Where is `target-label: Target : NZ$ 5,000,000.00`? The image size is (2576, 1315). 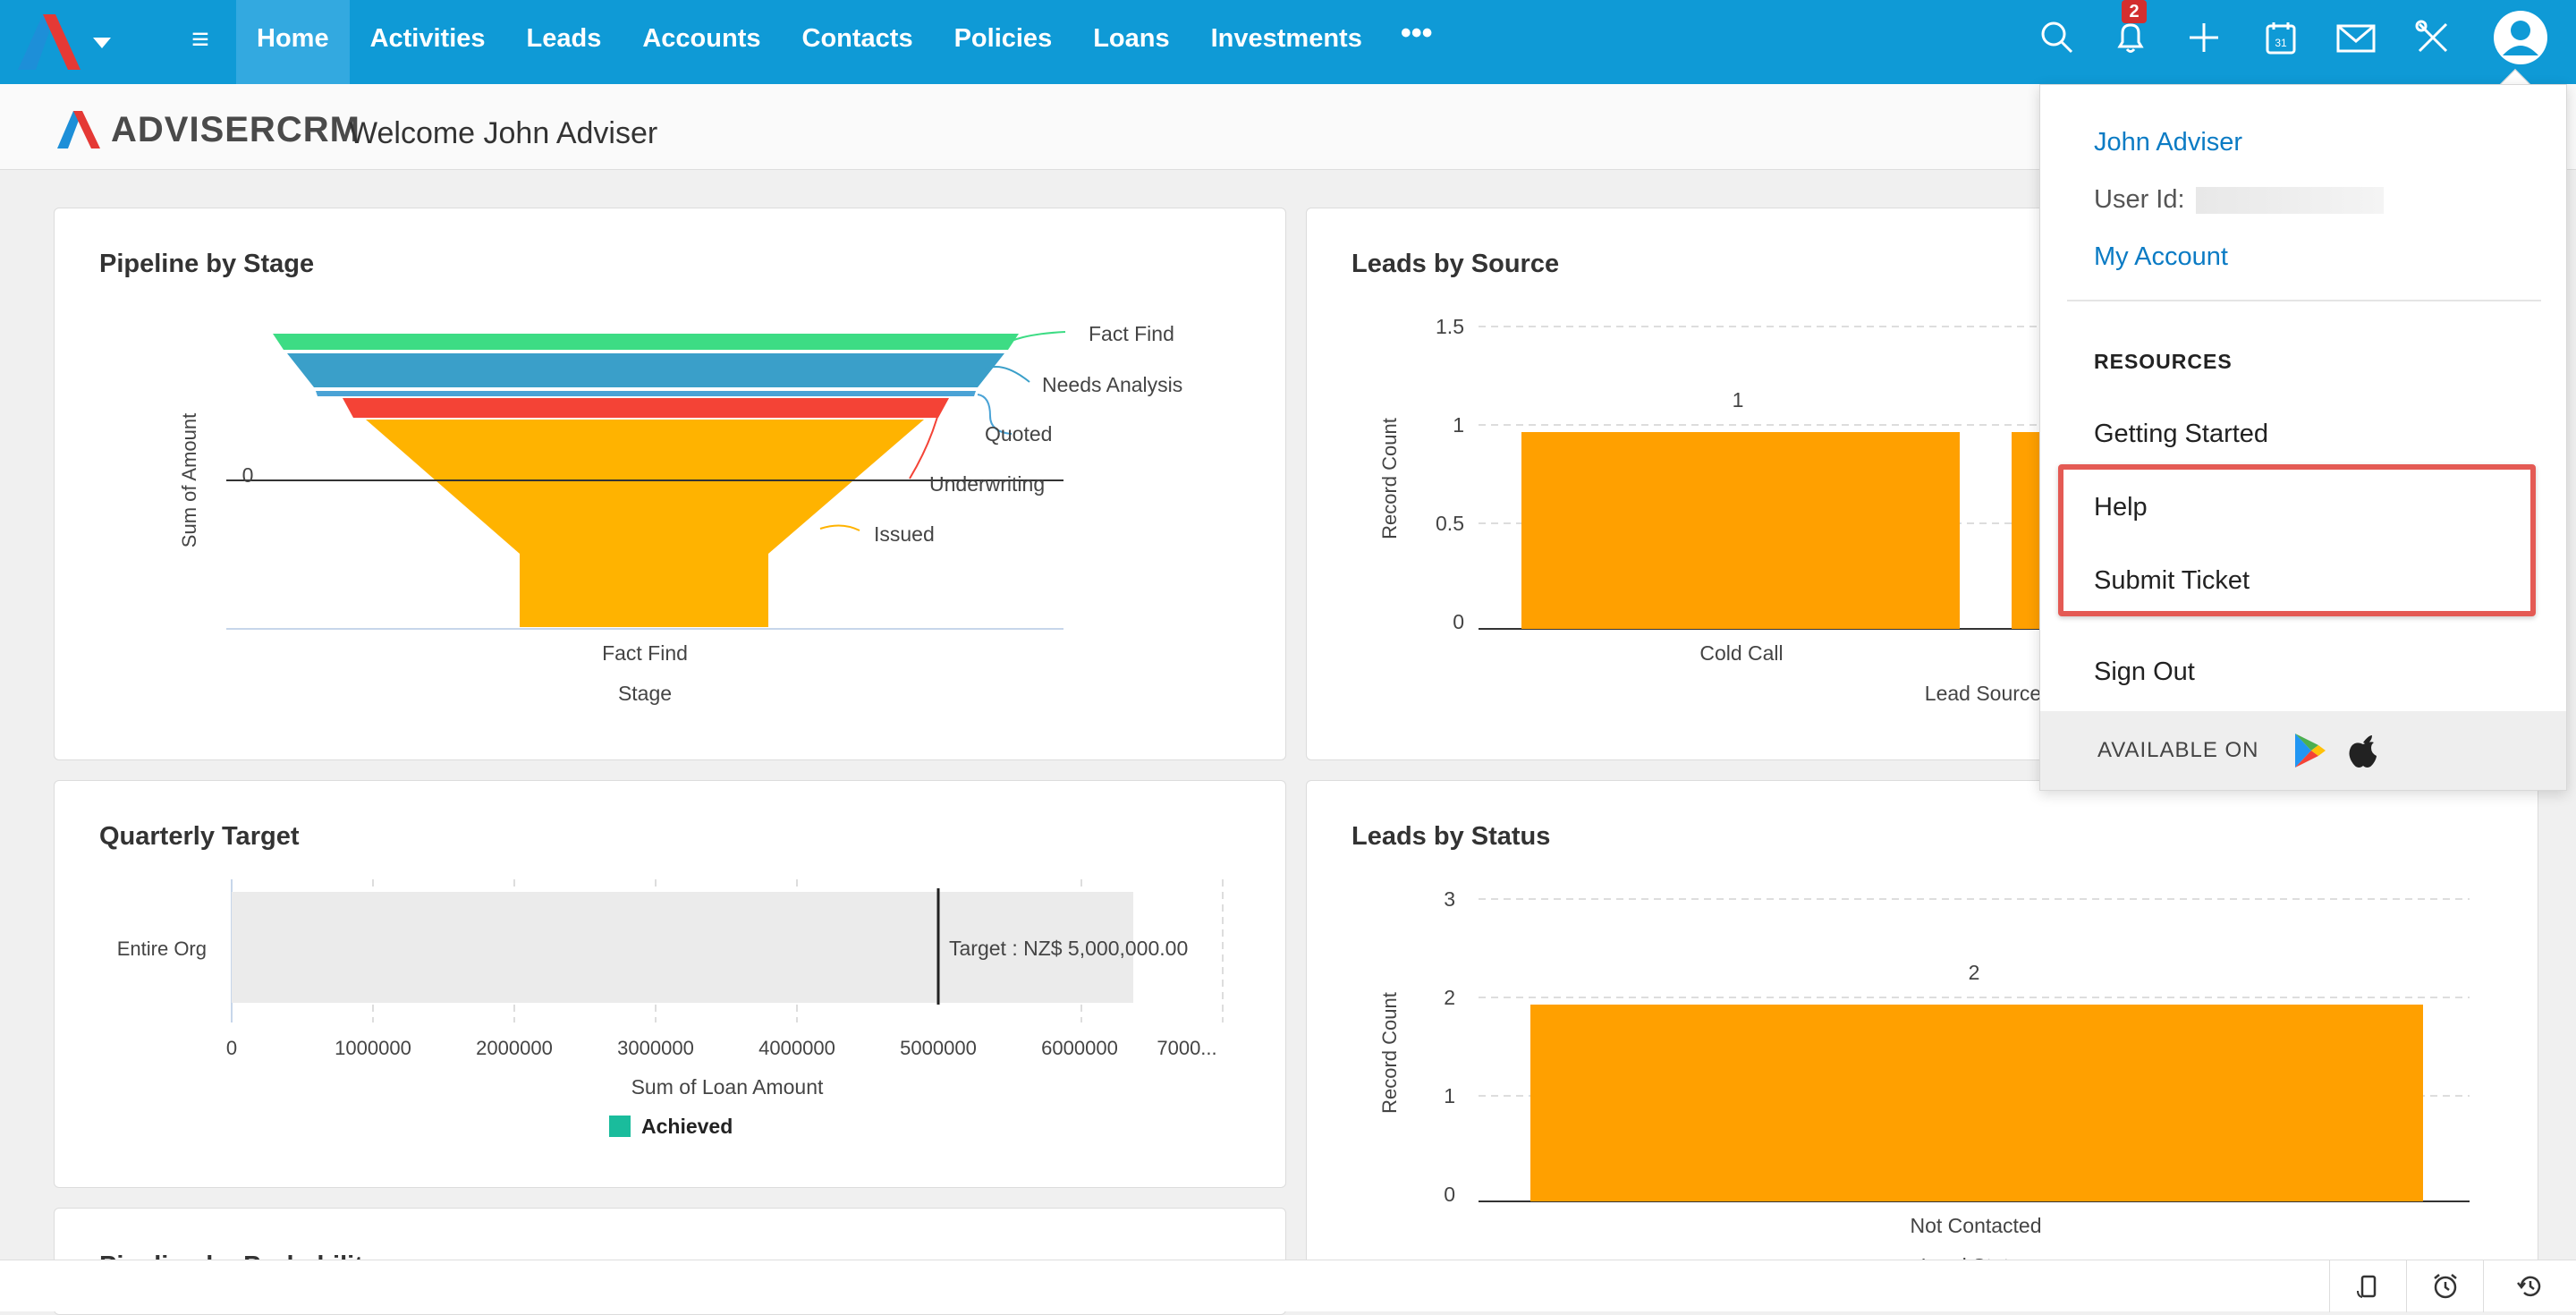
target-label: Target : NZ$ 5,000,000.00 is located at coordinates (1068, 948).